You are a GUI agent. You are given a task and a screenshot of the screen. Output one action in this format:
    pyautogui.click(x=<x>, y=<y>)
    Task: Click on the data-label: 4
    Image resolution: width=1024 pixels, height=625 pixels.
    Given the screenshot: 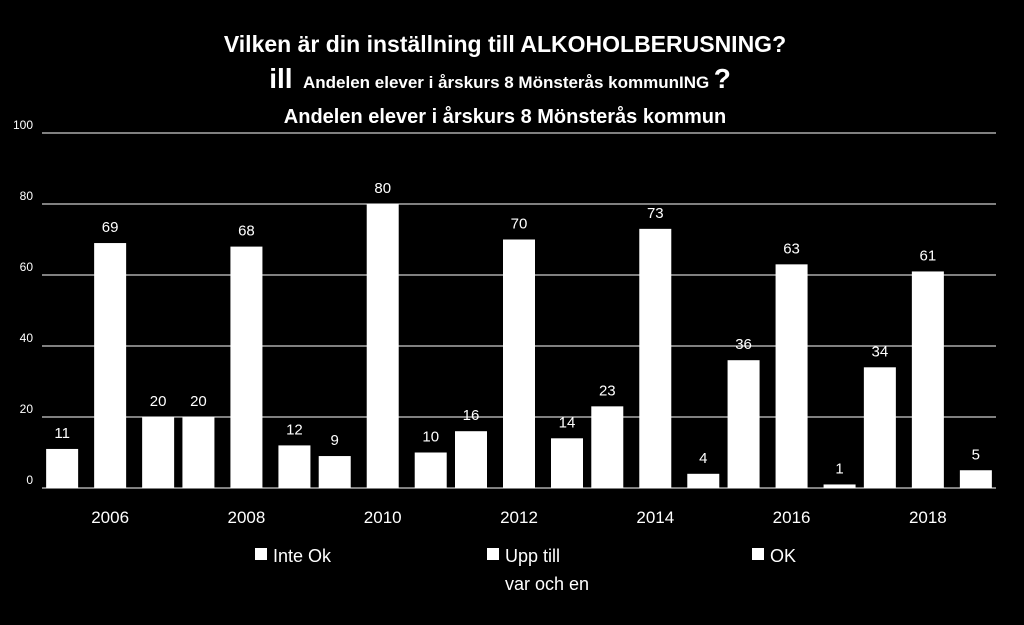 What is the action you would take?
    pyautogui.click(x=703, y=458)
    